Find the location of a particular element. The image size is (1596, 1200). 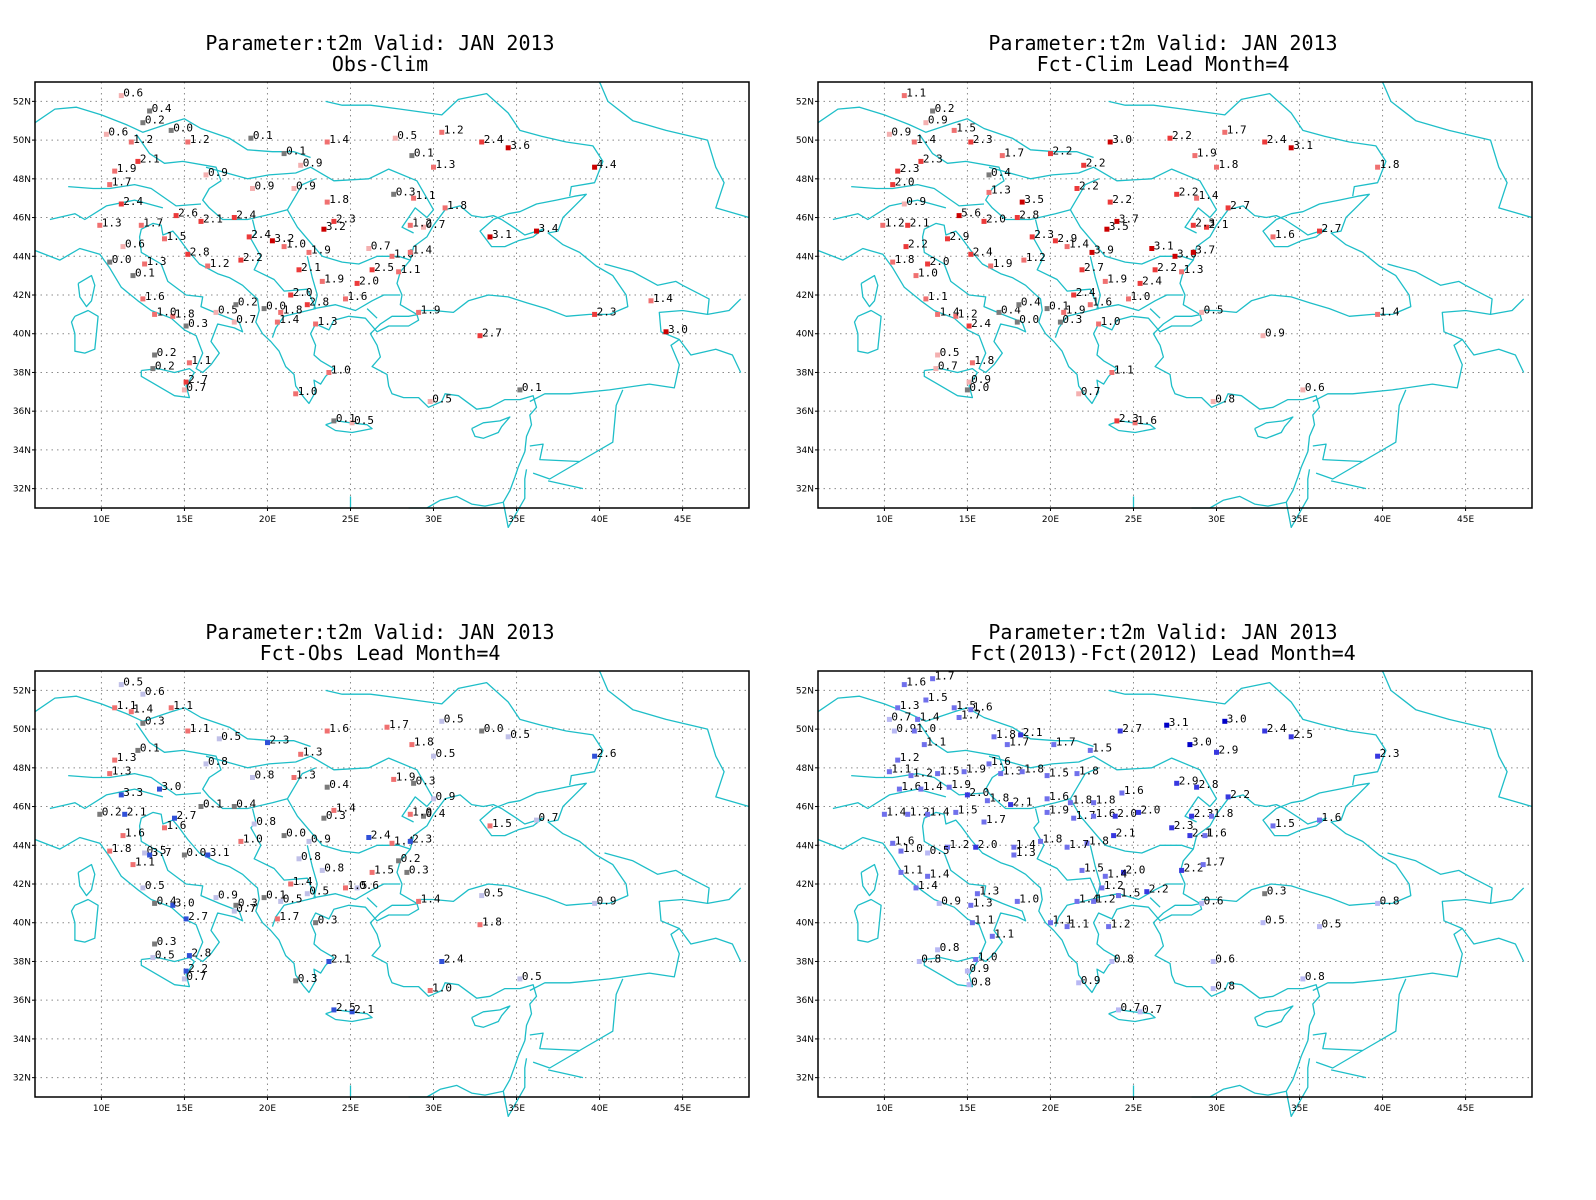

x-tick-label: 30E is located at coordinates (433, 1109).